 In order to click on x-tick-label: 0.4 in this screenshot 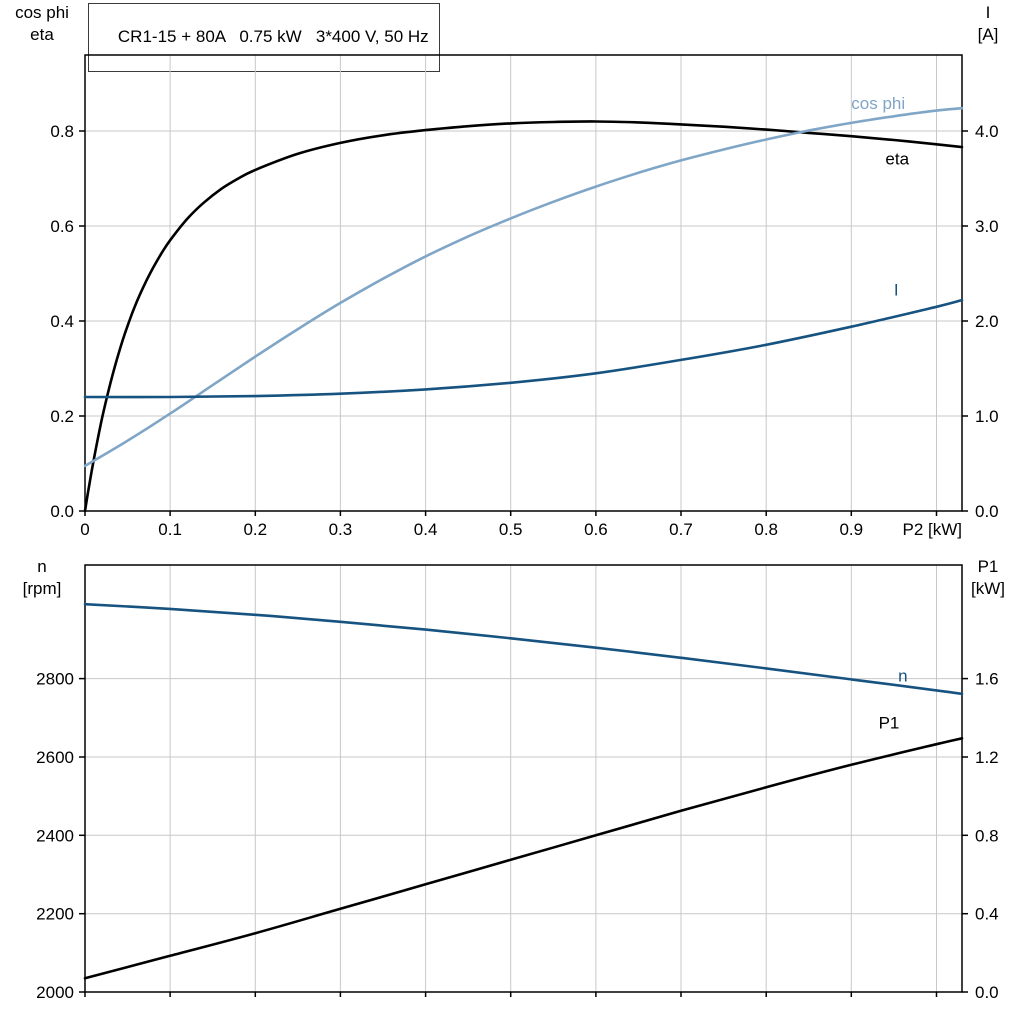, I will do `click(426, 529)`.